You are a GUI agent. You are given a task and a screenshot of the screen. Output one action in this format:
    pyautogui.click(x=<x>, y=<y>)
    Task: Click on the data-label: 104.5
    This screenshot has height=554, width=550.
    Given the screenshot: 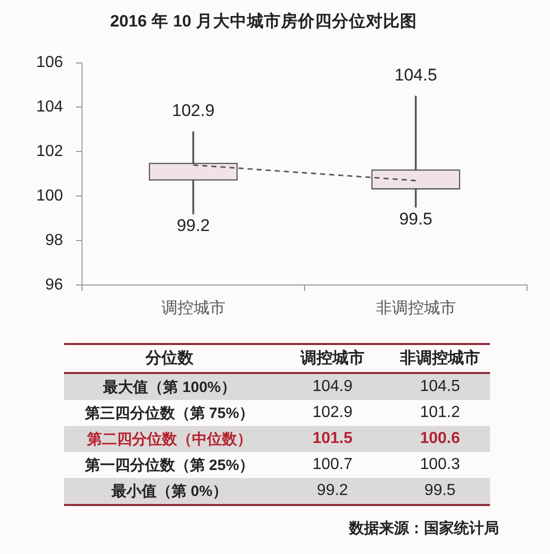 What is the action you would take?
    pyautogui.click(x=440, y=386)
    